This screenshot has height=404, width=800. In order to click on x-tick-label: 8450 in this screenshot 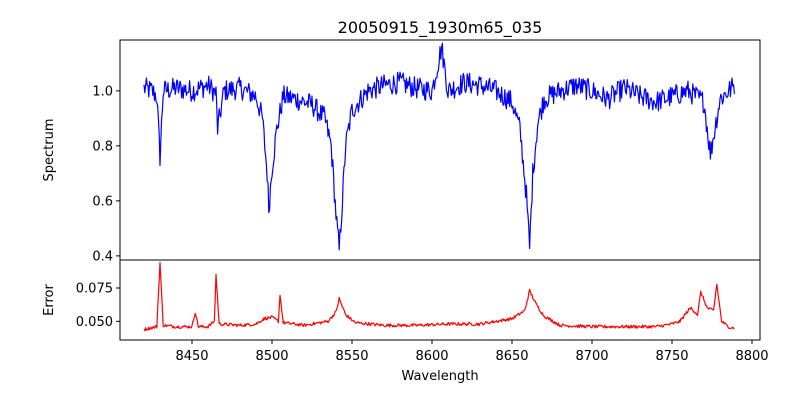, I will do `click(191, 356)`.